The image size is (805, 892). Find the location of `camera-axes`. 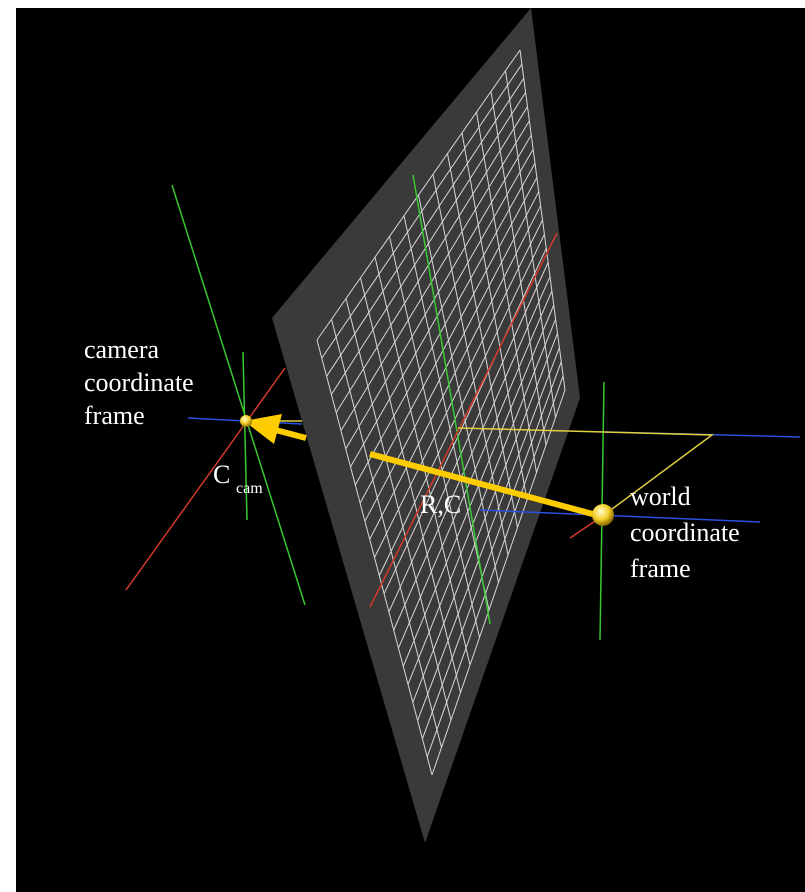

camera-axes is located at coordinates (215, 395).